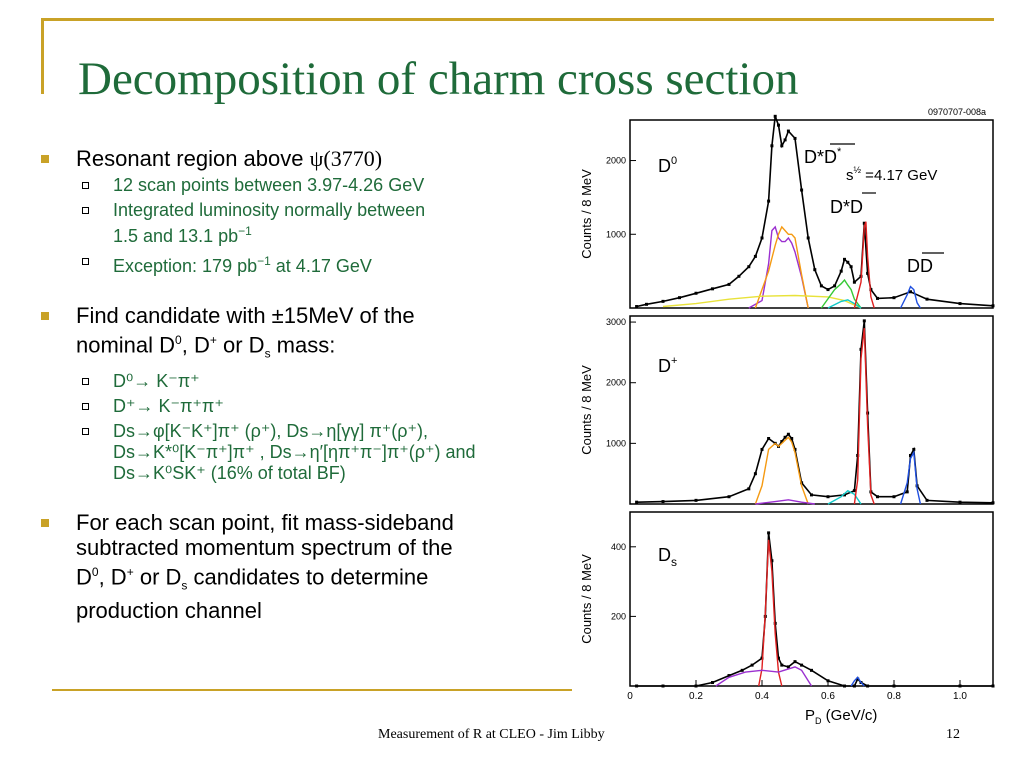  Describe the element at coordinates (346, 158) in the screenshot. I see `psi-symbol: ψ(3770)` at that location.